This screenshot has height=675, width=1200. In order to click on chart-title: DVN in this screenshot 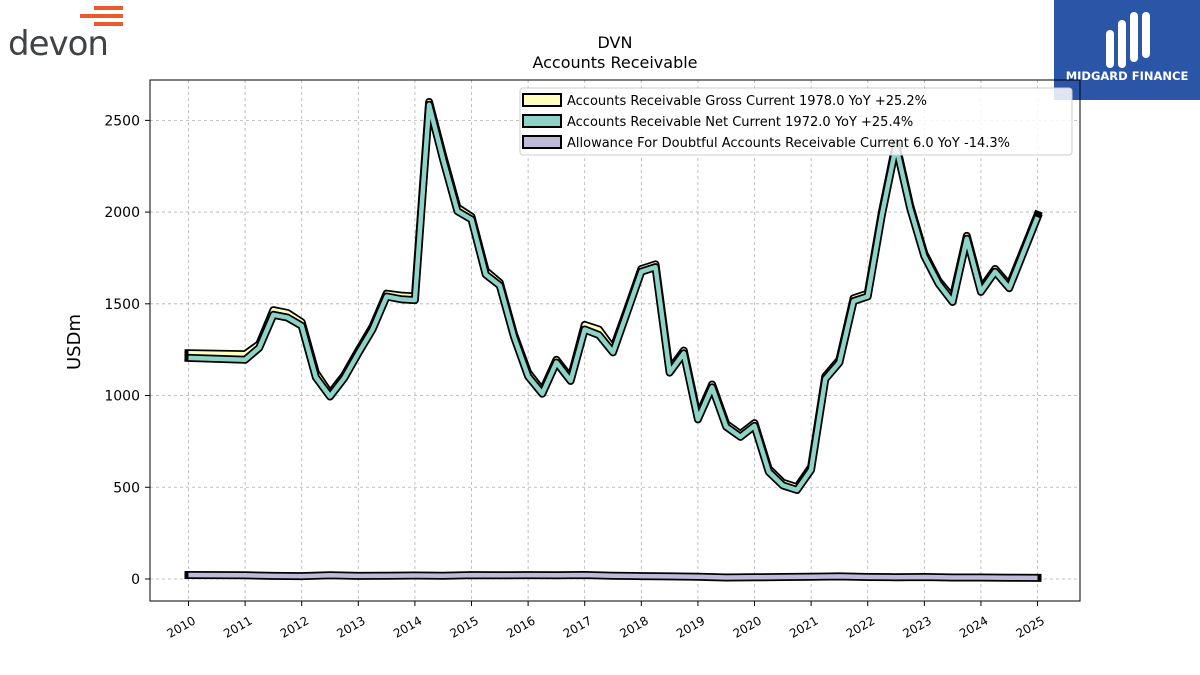, I will do `click(615, 42)`.